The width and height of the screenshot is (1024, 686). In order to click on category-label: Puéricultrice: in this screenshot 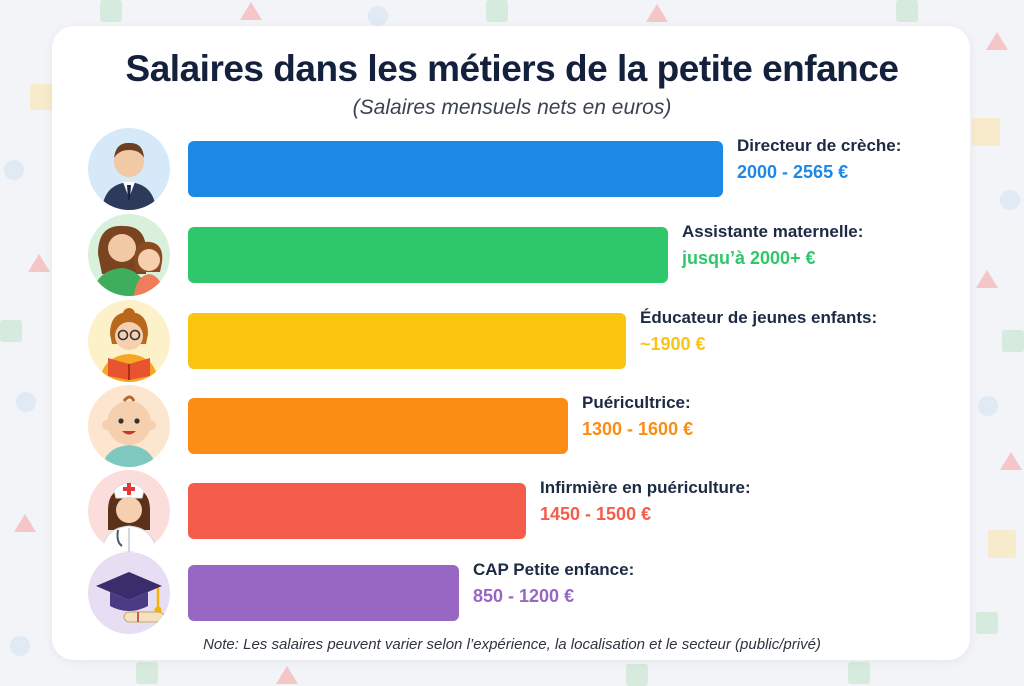, I will do `click(636, 402)`.